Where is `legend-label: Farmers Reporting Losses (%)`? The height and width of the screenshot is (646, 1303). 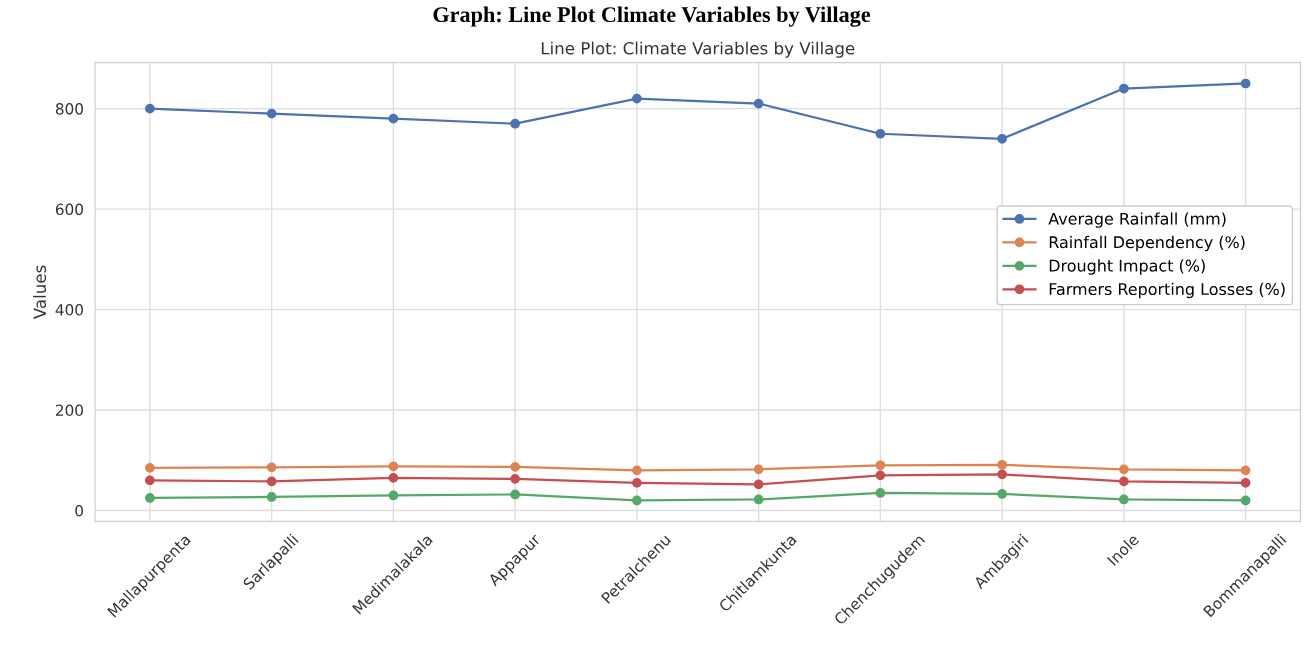
legend-label: Farmers Reporting Losses (%) is located at coordinates (1167, 290).